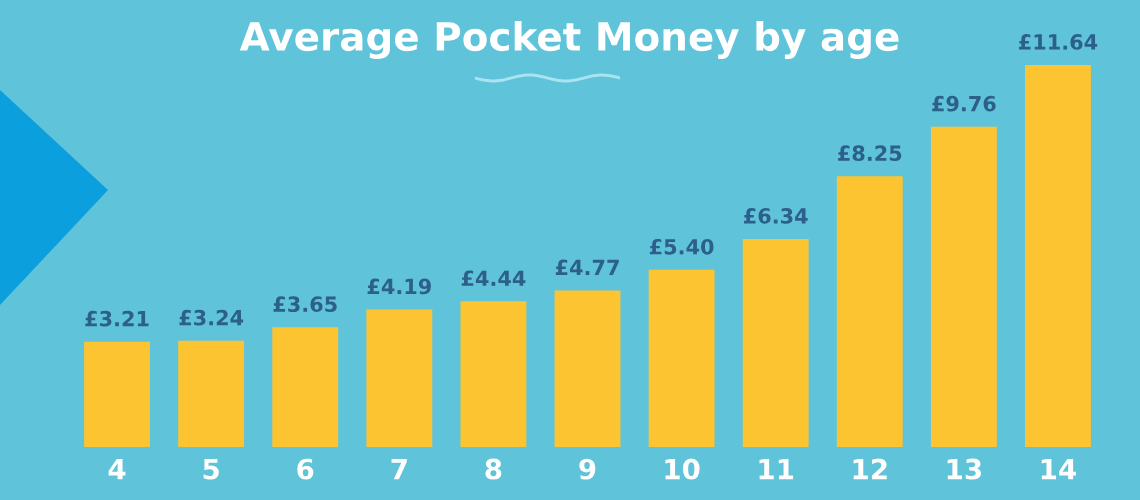 Image resolution: width=1140 pixels, height=500 pixels. What do you see at coordinates (305, 304) in the screenshot?
I see `data-label: £3.65` at bounding box center [305, 304].